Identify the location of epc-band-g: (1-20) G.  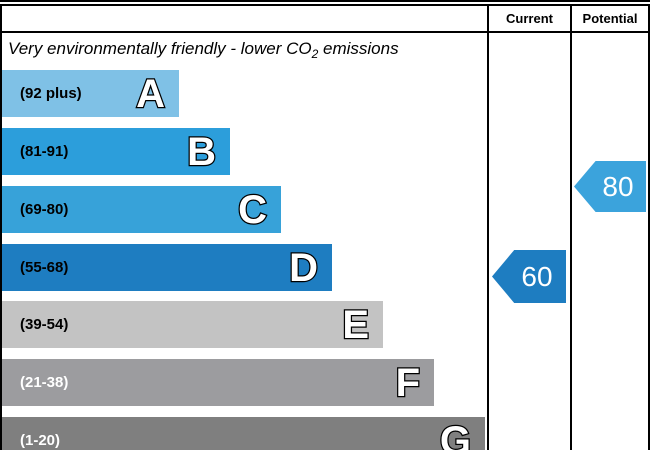
(243, 433).